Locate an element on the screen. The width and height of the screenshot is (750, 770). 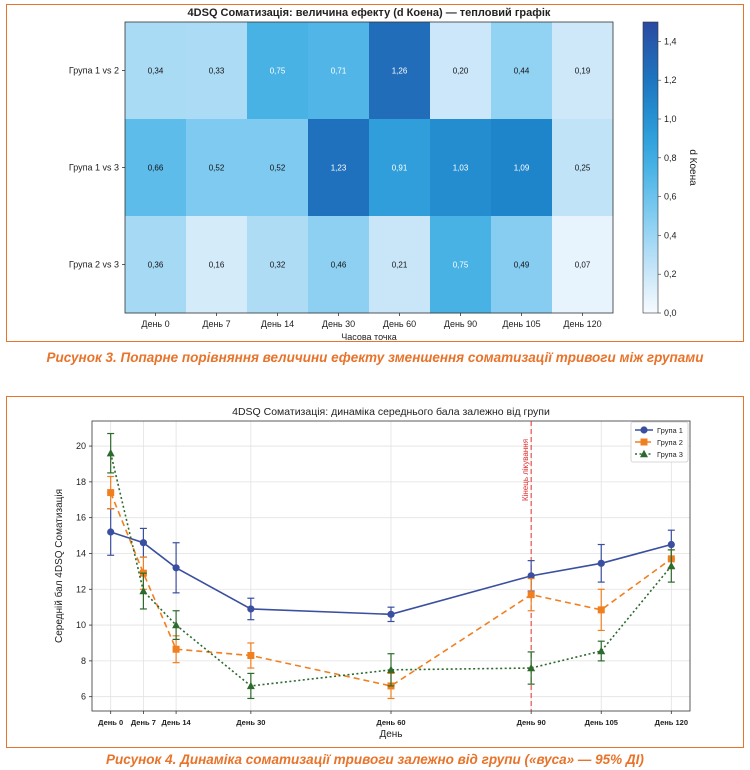
heatmap-cell-value: 0,49 is located at coordinates (522, 265).